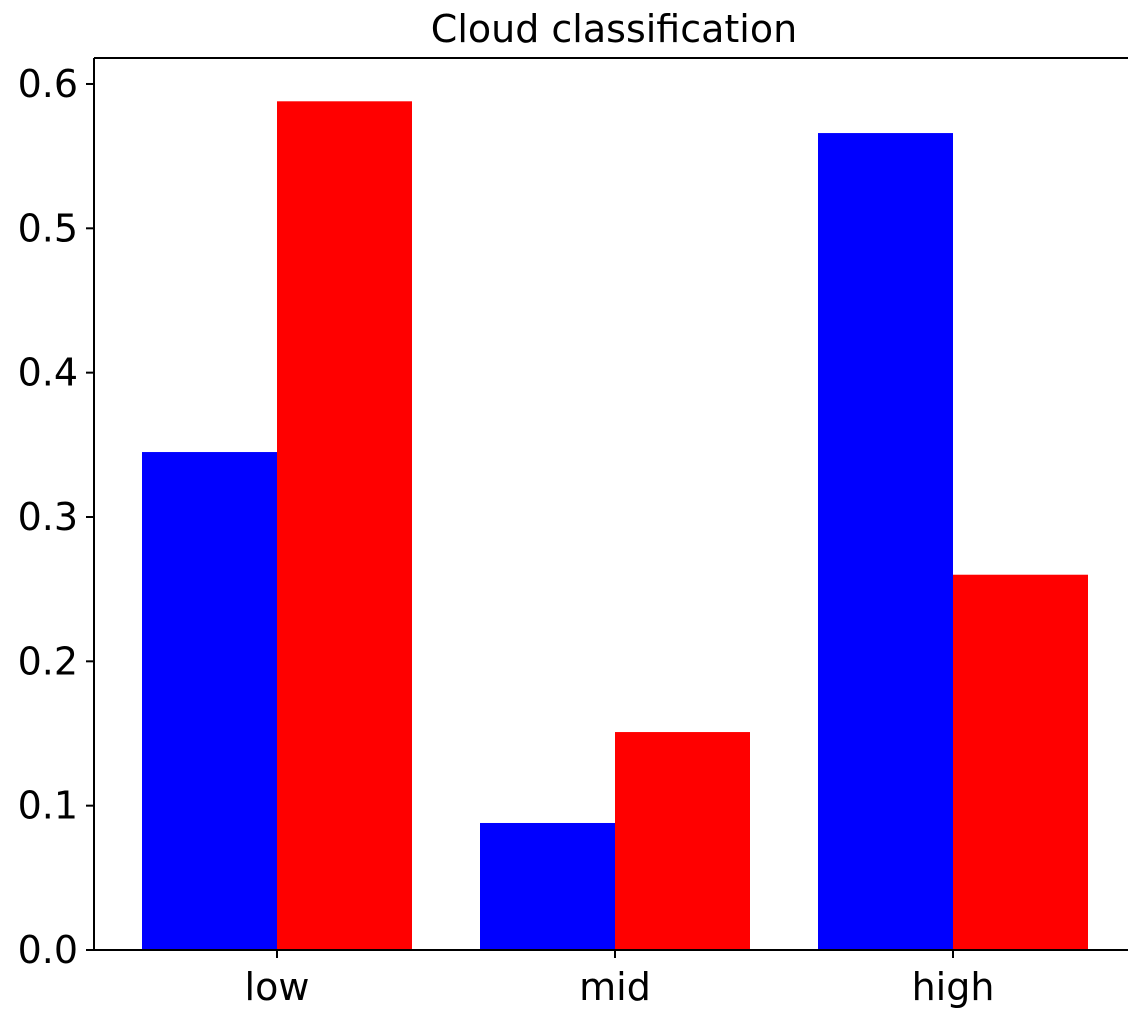 The image size is (1128, 1014). Describe the element at coordinates (48, 950) in the screenshot. I see `y-tick-label: 0.0` at that location.